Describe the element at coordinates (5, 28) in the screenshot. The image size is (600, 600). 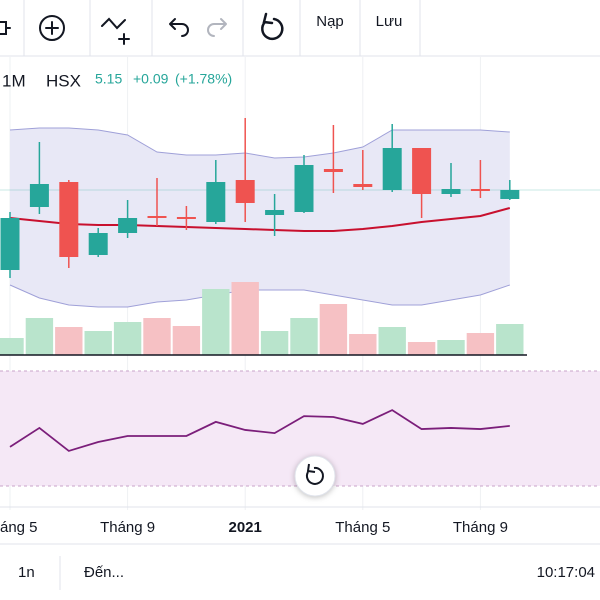
I see `icon-partial` at that location.